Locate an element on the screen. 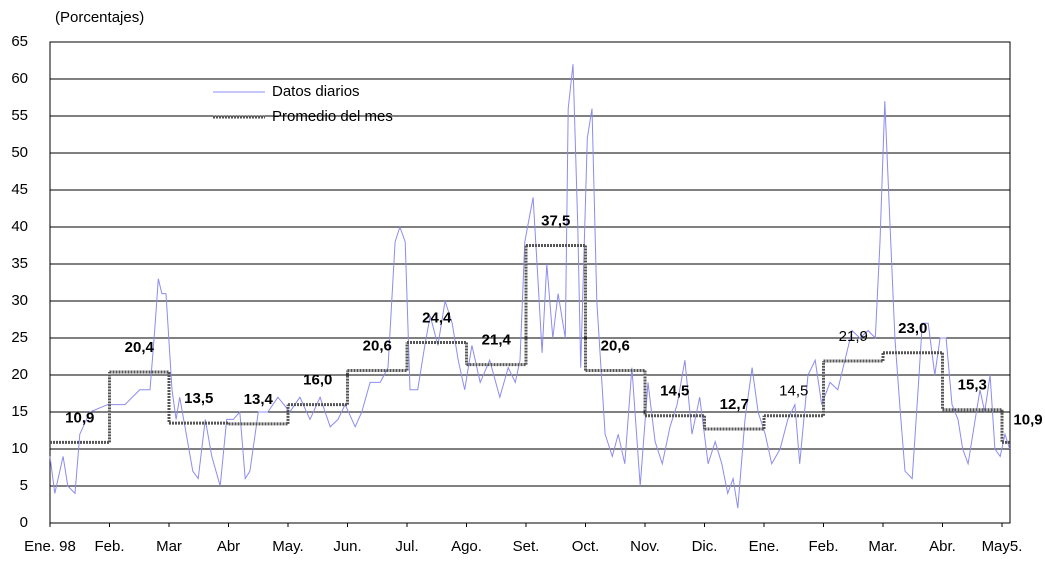 This screenshot has width=1045, height=563. x-tick-label: Ene. is located at coordinates (764, 546).